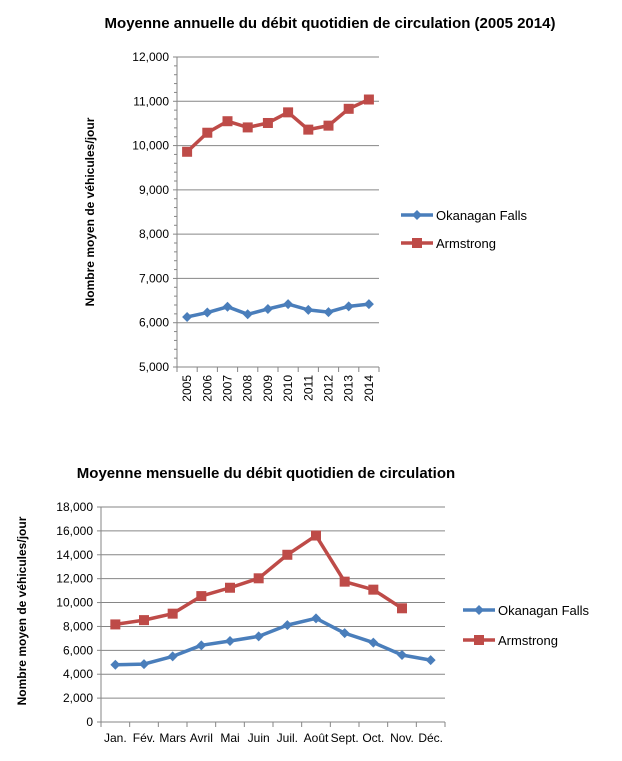 This screenshot has width=622, height=761. I want to click on x-tick-label: 2006, so click(207, 388).